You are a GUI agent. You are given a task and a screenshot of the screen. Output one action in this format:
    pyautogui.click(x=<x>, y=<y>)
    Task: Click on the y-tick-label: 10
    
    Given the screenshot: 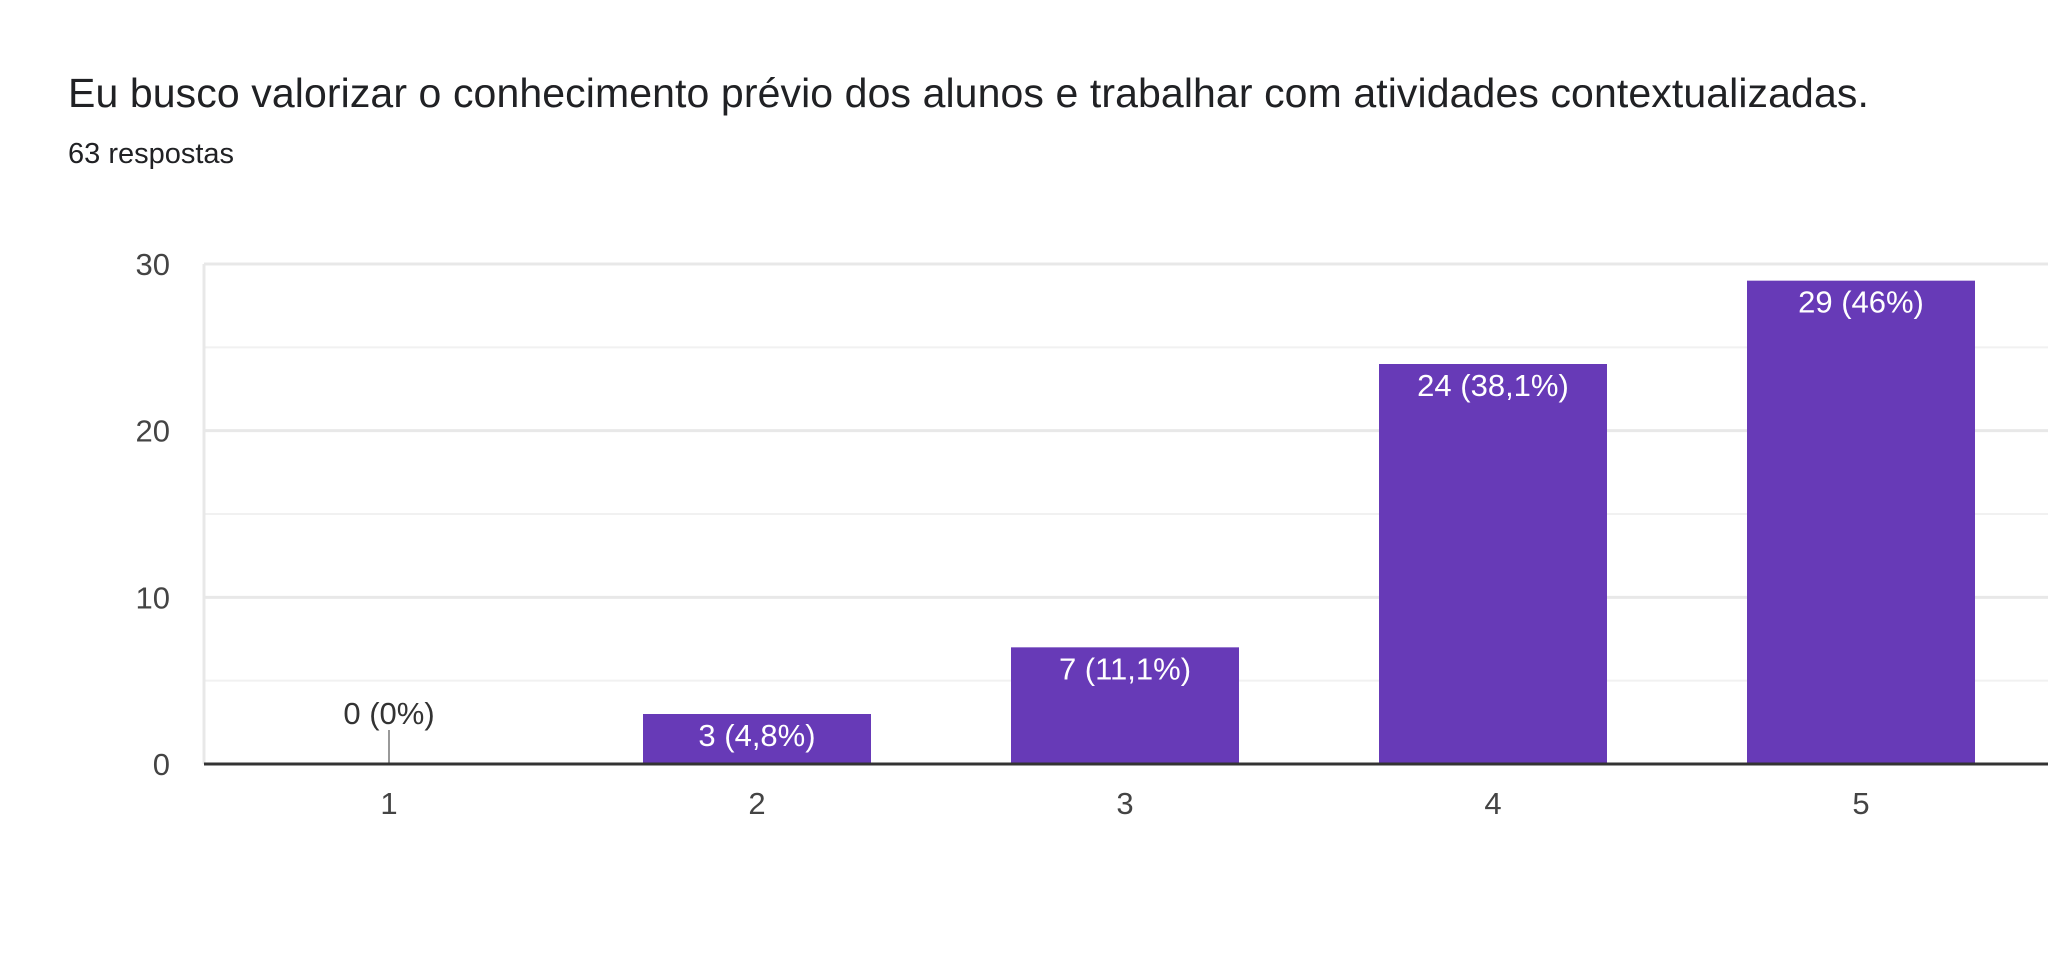 What is the action you would take?
    pyautogui.click(x=153, y=597)
    